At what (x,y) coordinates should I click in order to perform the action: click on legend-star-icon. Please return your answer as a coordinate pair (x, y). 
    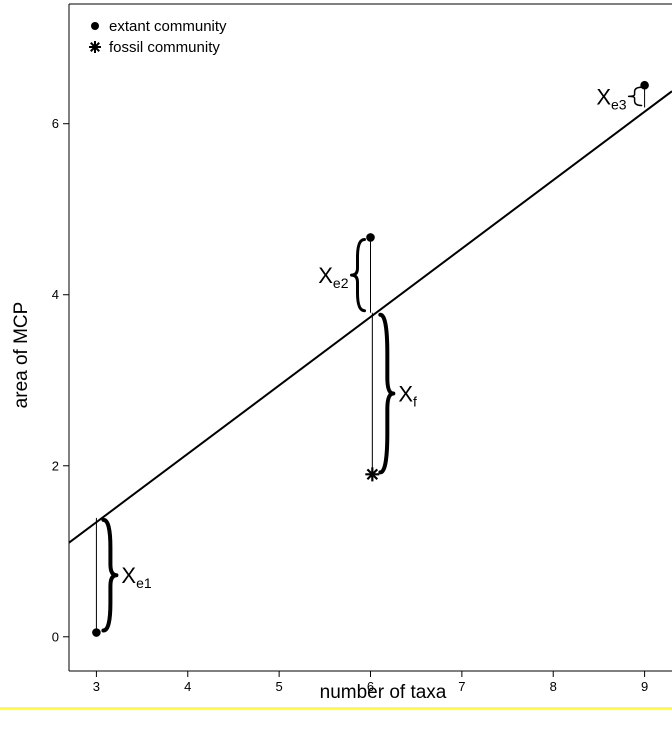
    Looking at the image, I should click on (95, 47).